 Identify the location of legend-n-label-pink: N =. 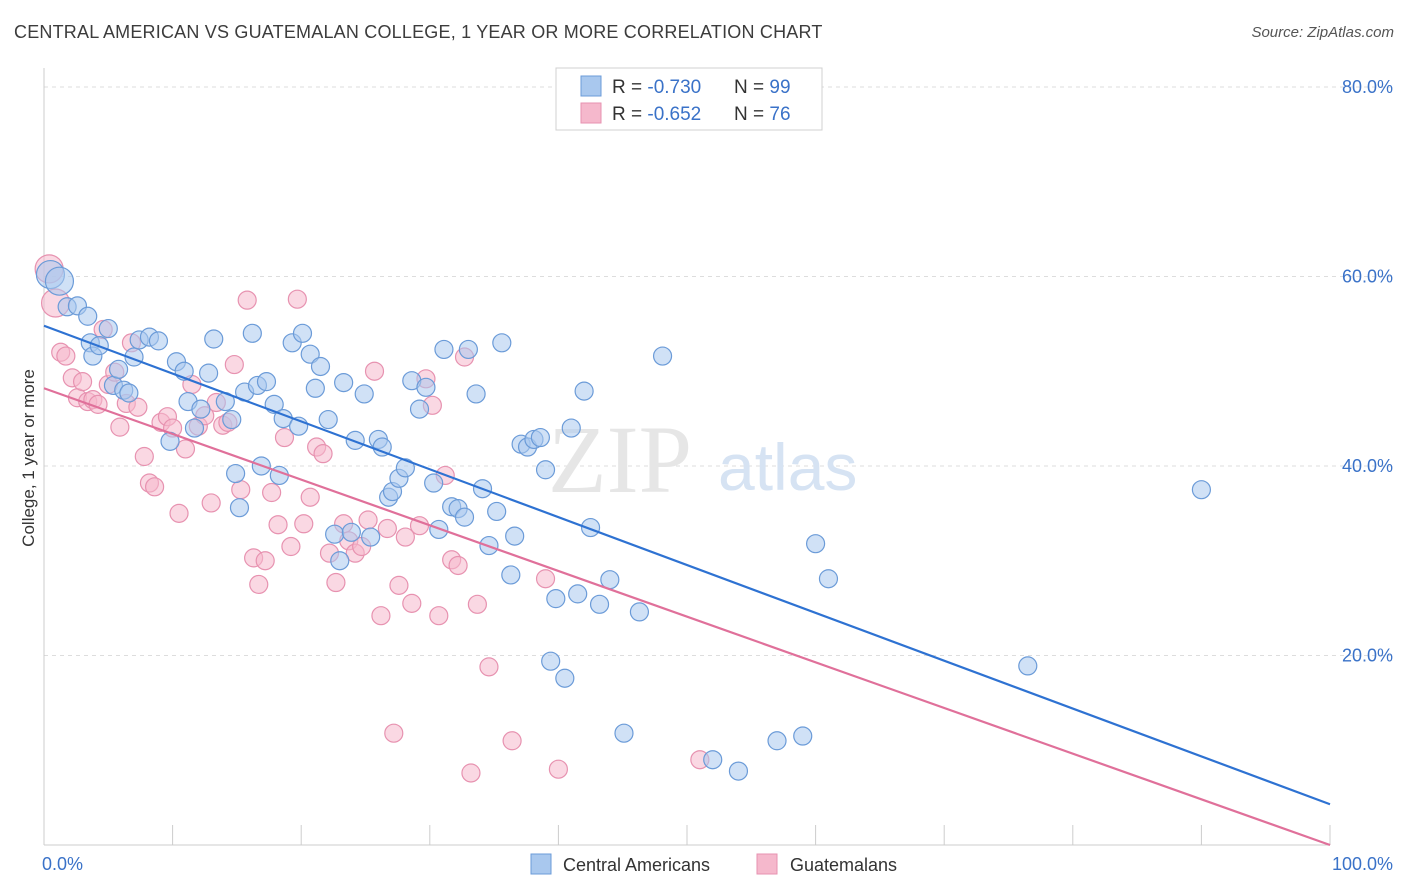
(751, 114).